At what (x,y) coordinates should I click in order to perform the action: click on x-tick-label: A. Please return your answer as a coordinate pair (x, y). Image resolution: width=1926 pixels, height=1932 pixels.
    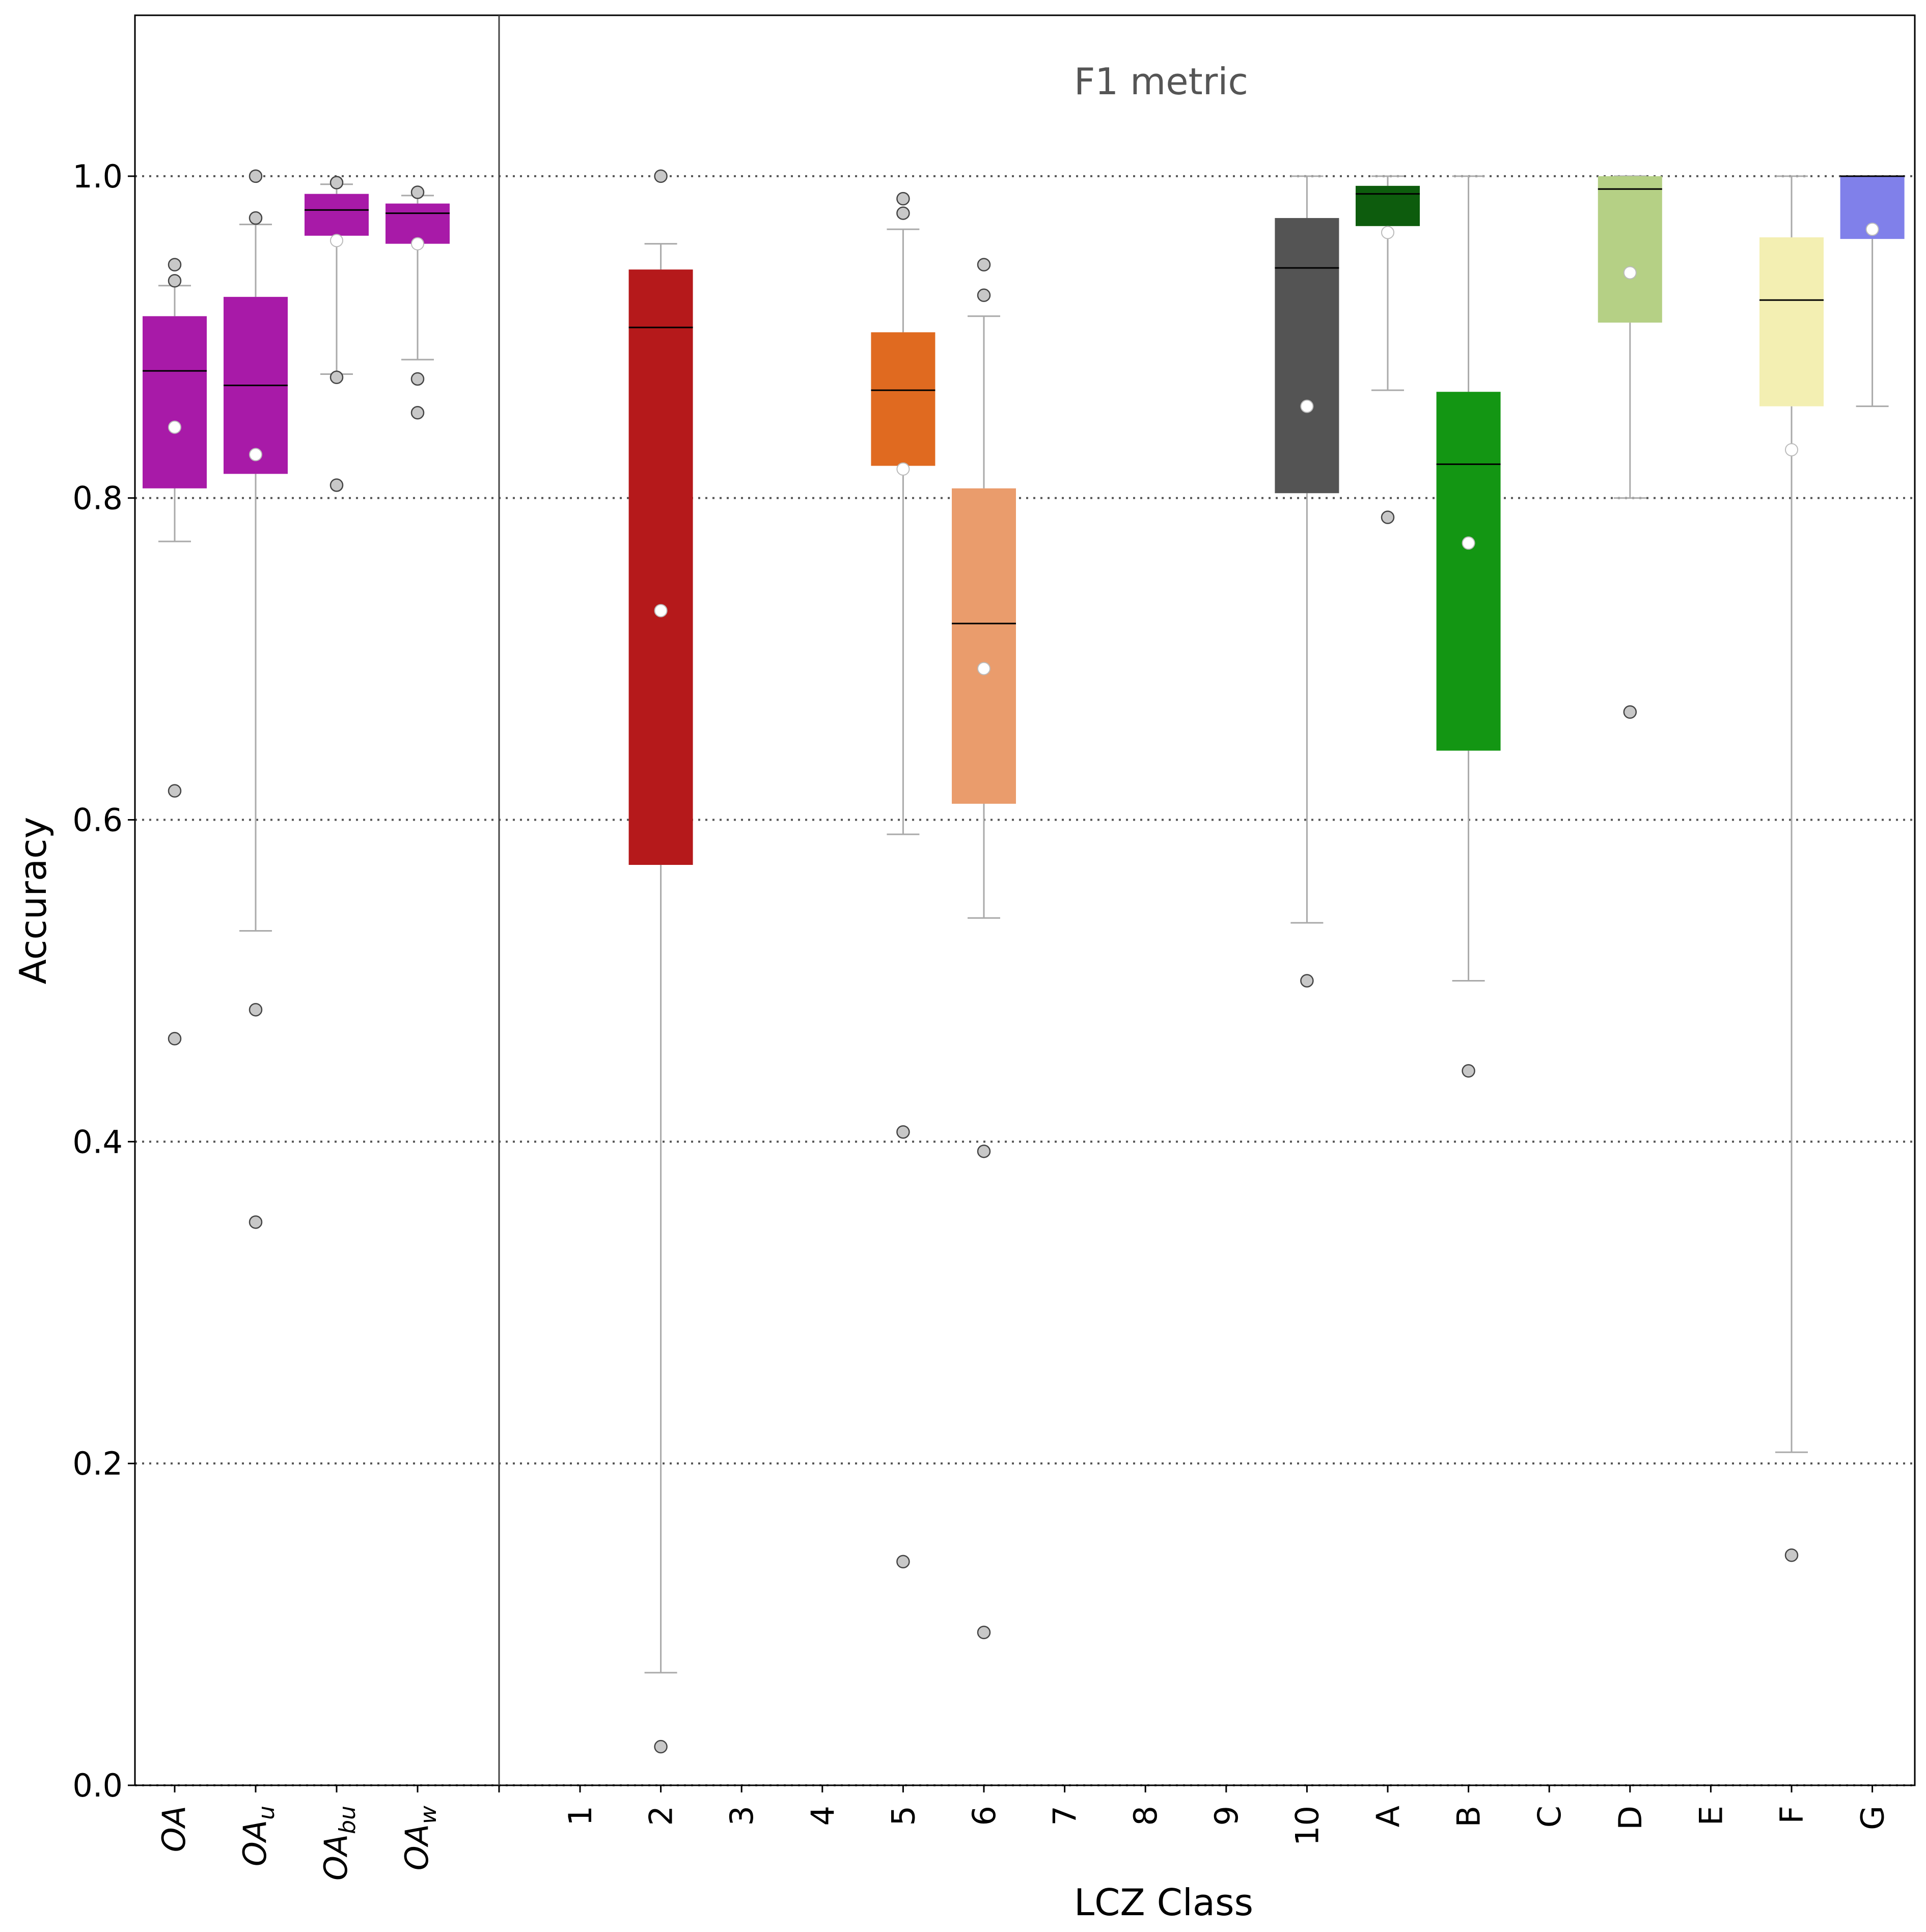
    Looking at the image, I should click on (1388, 1816).